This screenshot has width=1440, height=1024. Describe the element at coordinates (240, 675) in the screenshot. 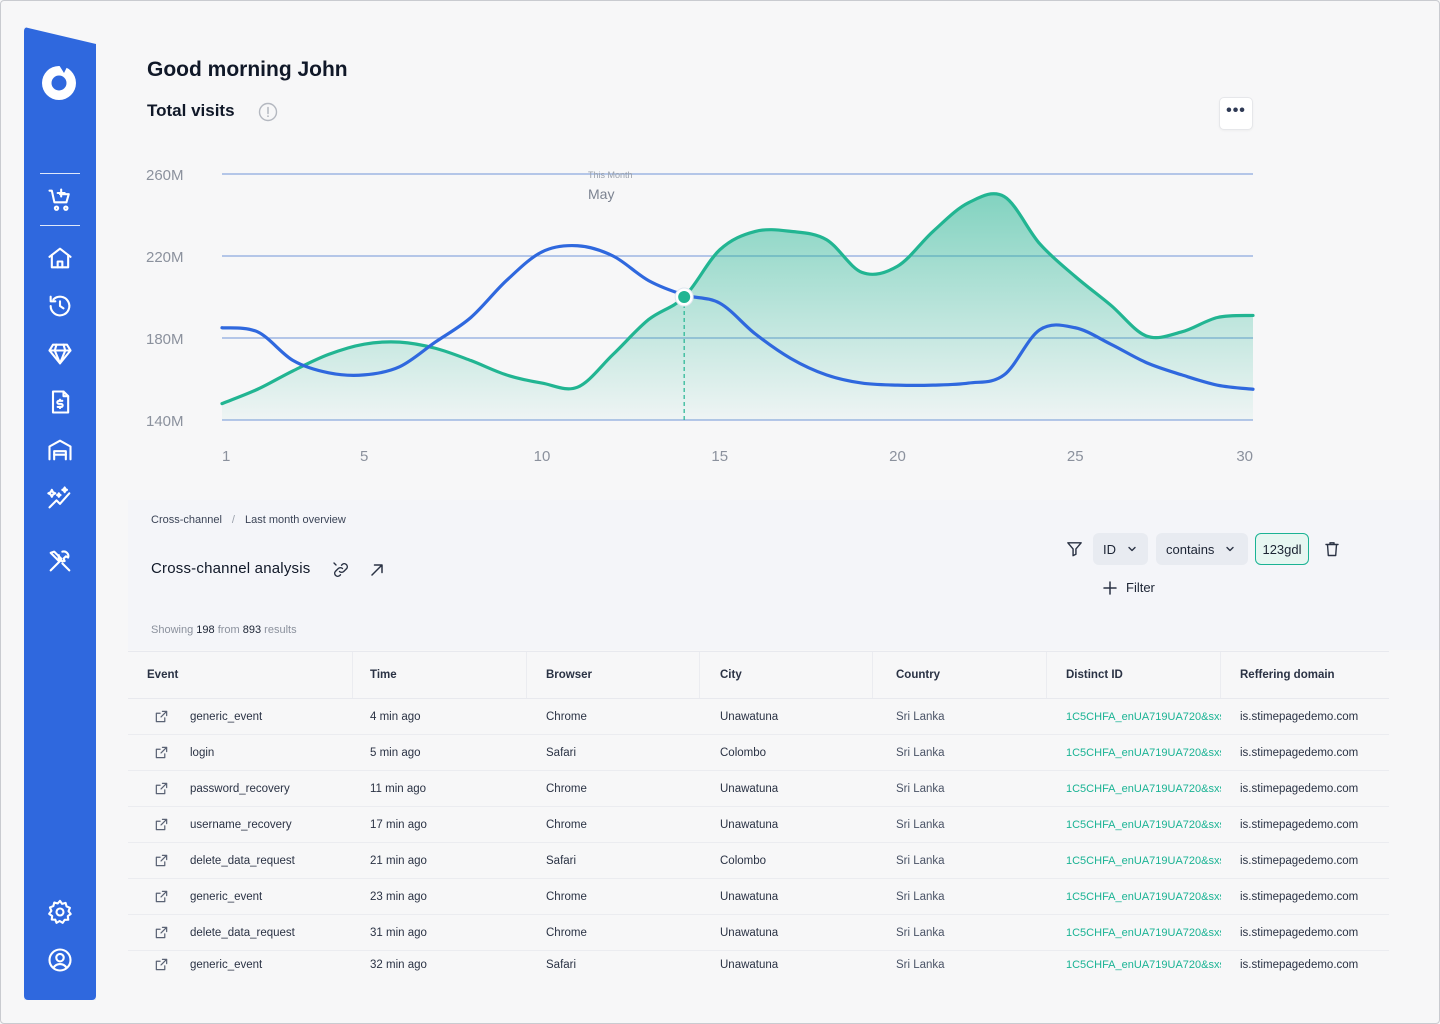

I see `column-header-event: Event` at that location.